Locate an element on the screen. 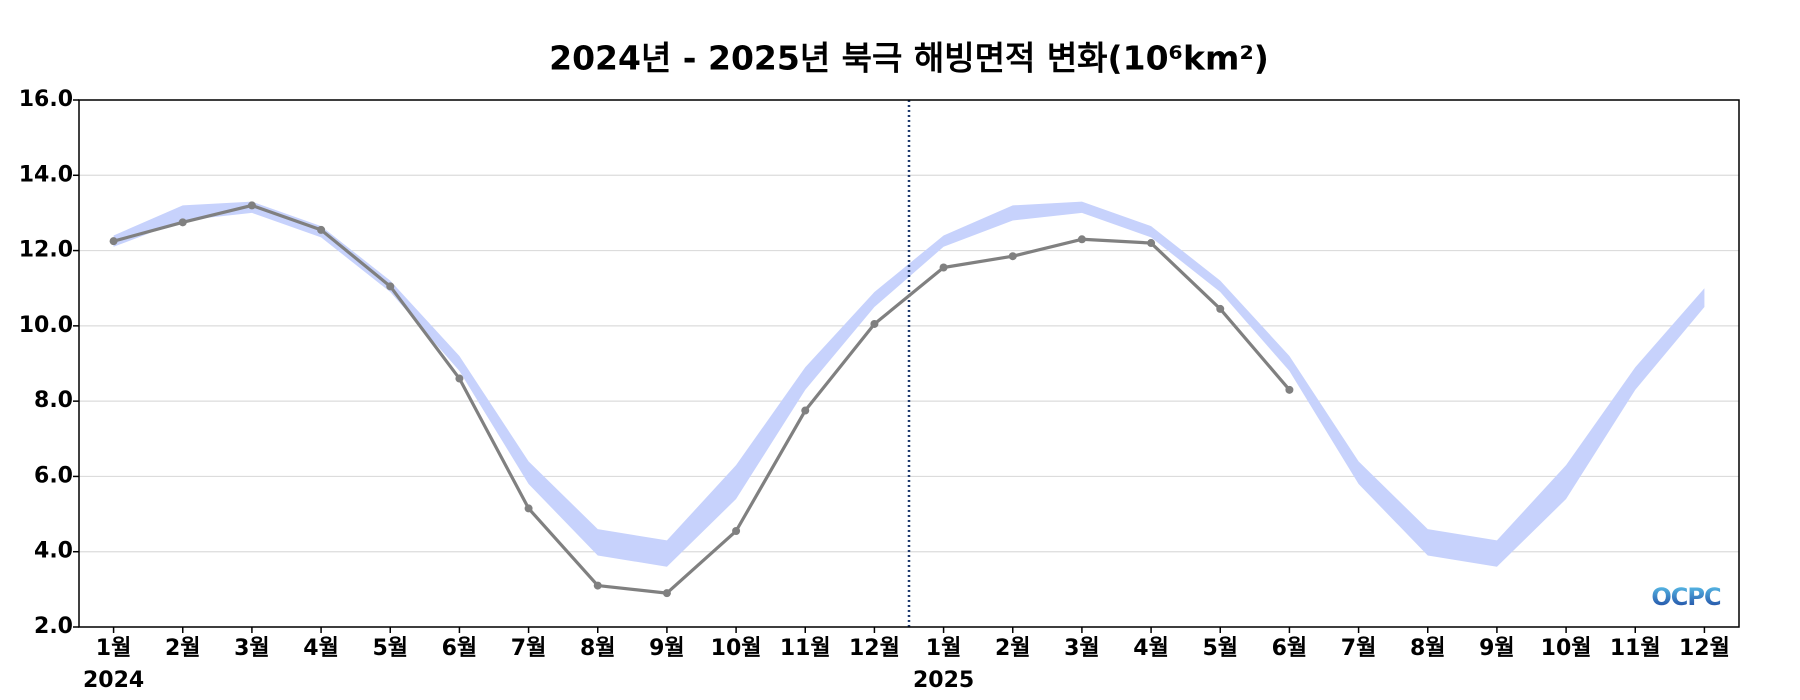  y-tick-label: 8.0 is located at coordinates (53, 400).